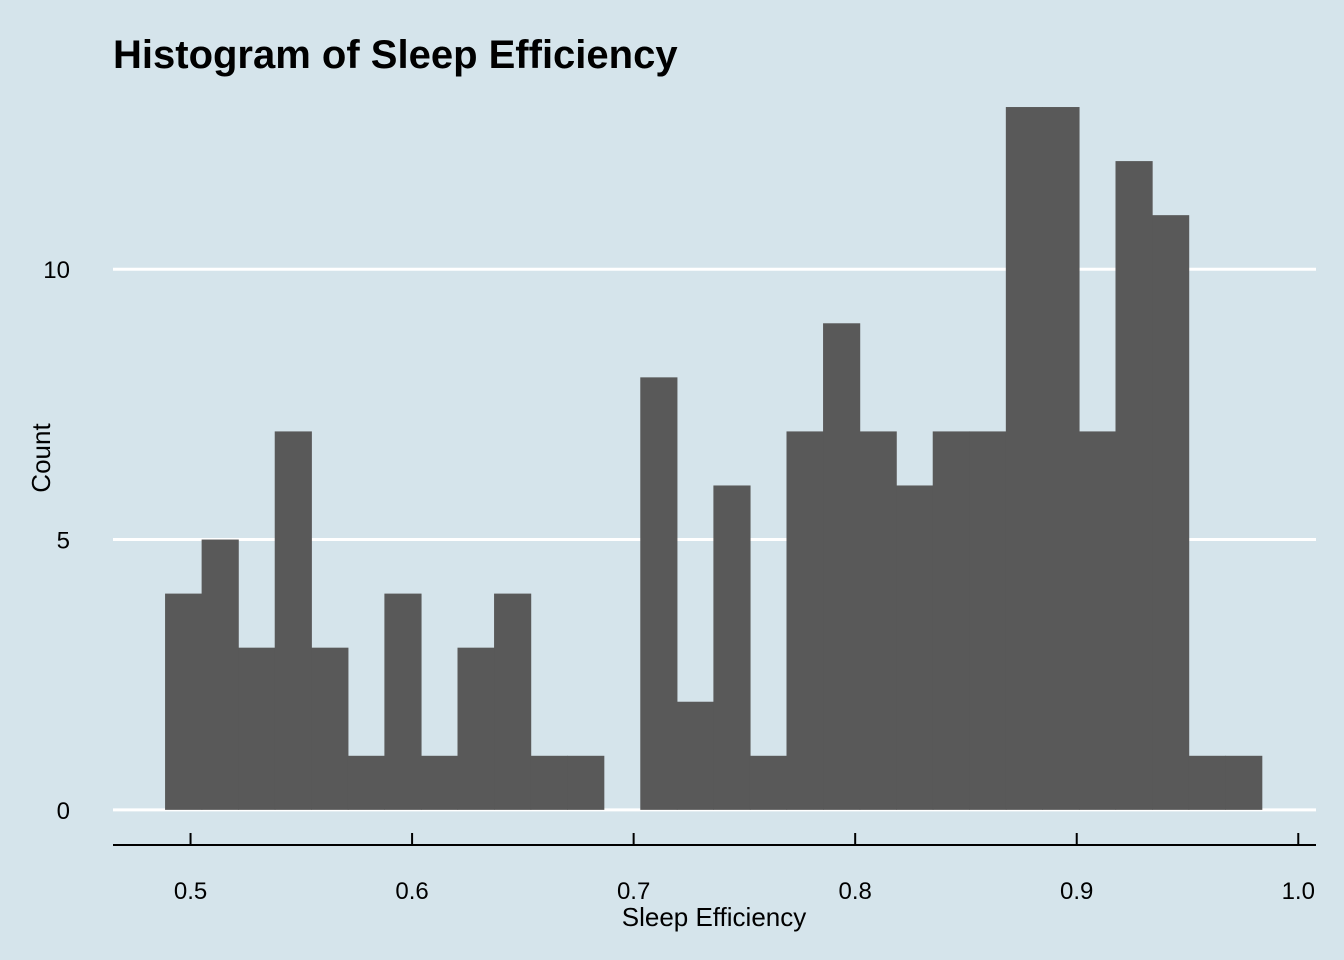 The width and height of the screenshot is (1344, 960). What do you see at coordinates (190, 891) in the screenshot?
I see `x-tick-label: 0.5` at bounding box center [190, 891].